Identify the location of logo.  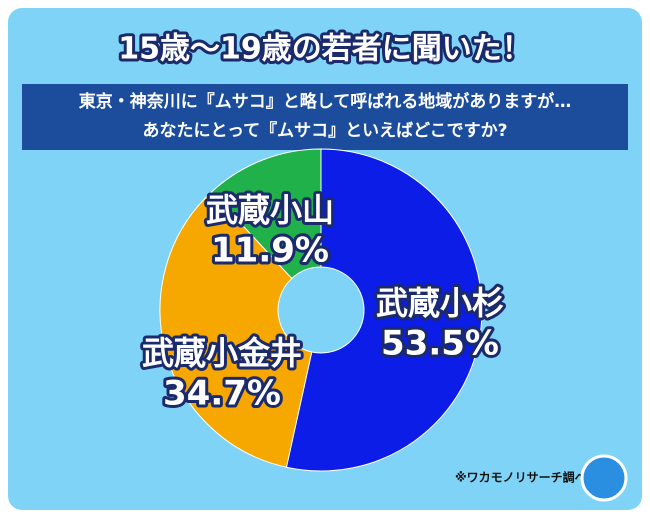
(604, 478).